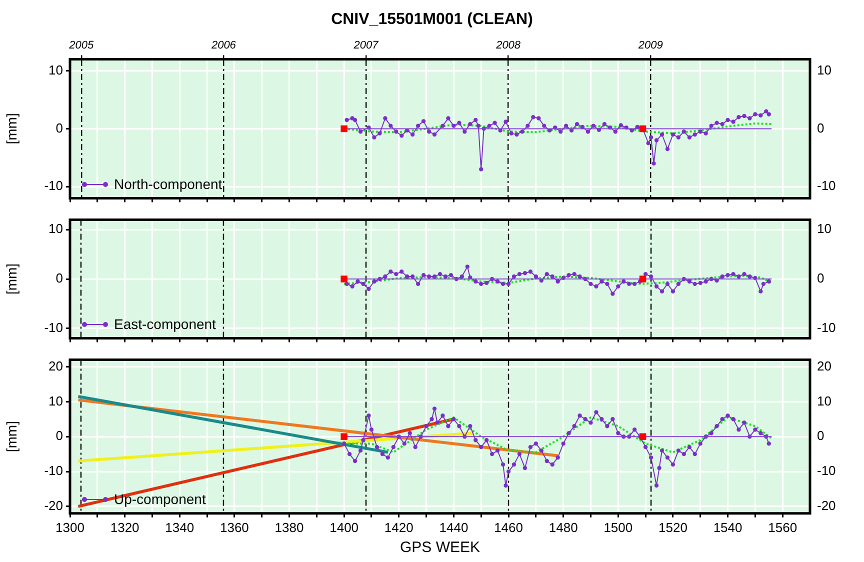  Describe the element at coordinates (440, 547) in the screenshot. I see `x-axis-title: GPS WEEK` at that location.